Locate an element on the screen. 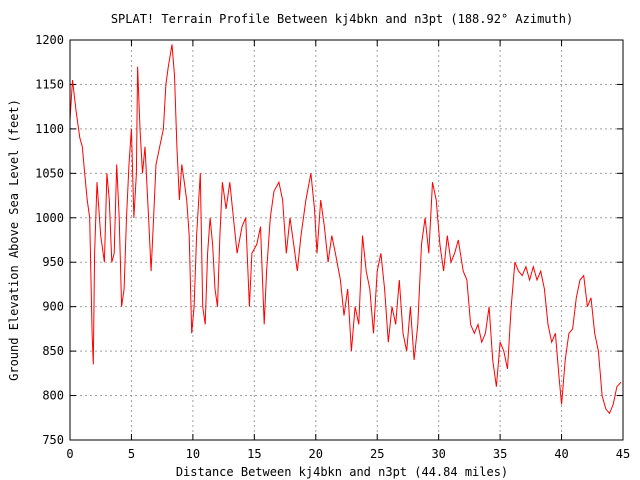  y-tick-label: 750 is located at coordinates (53, 440).